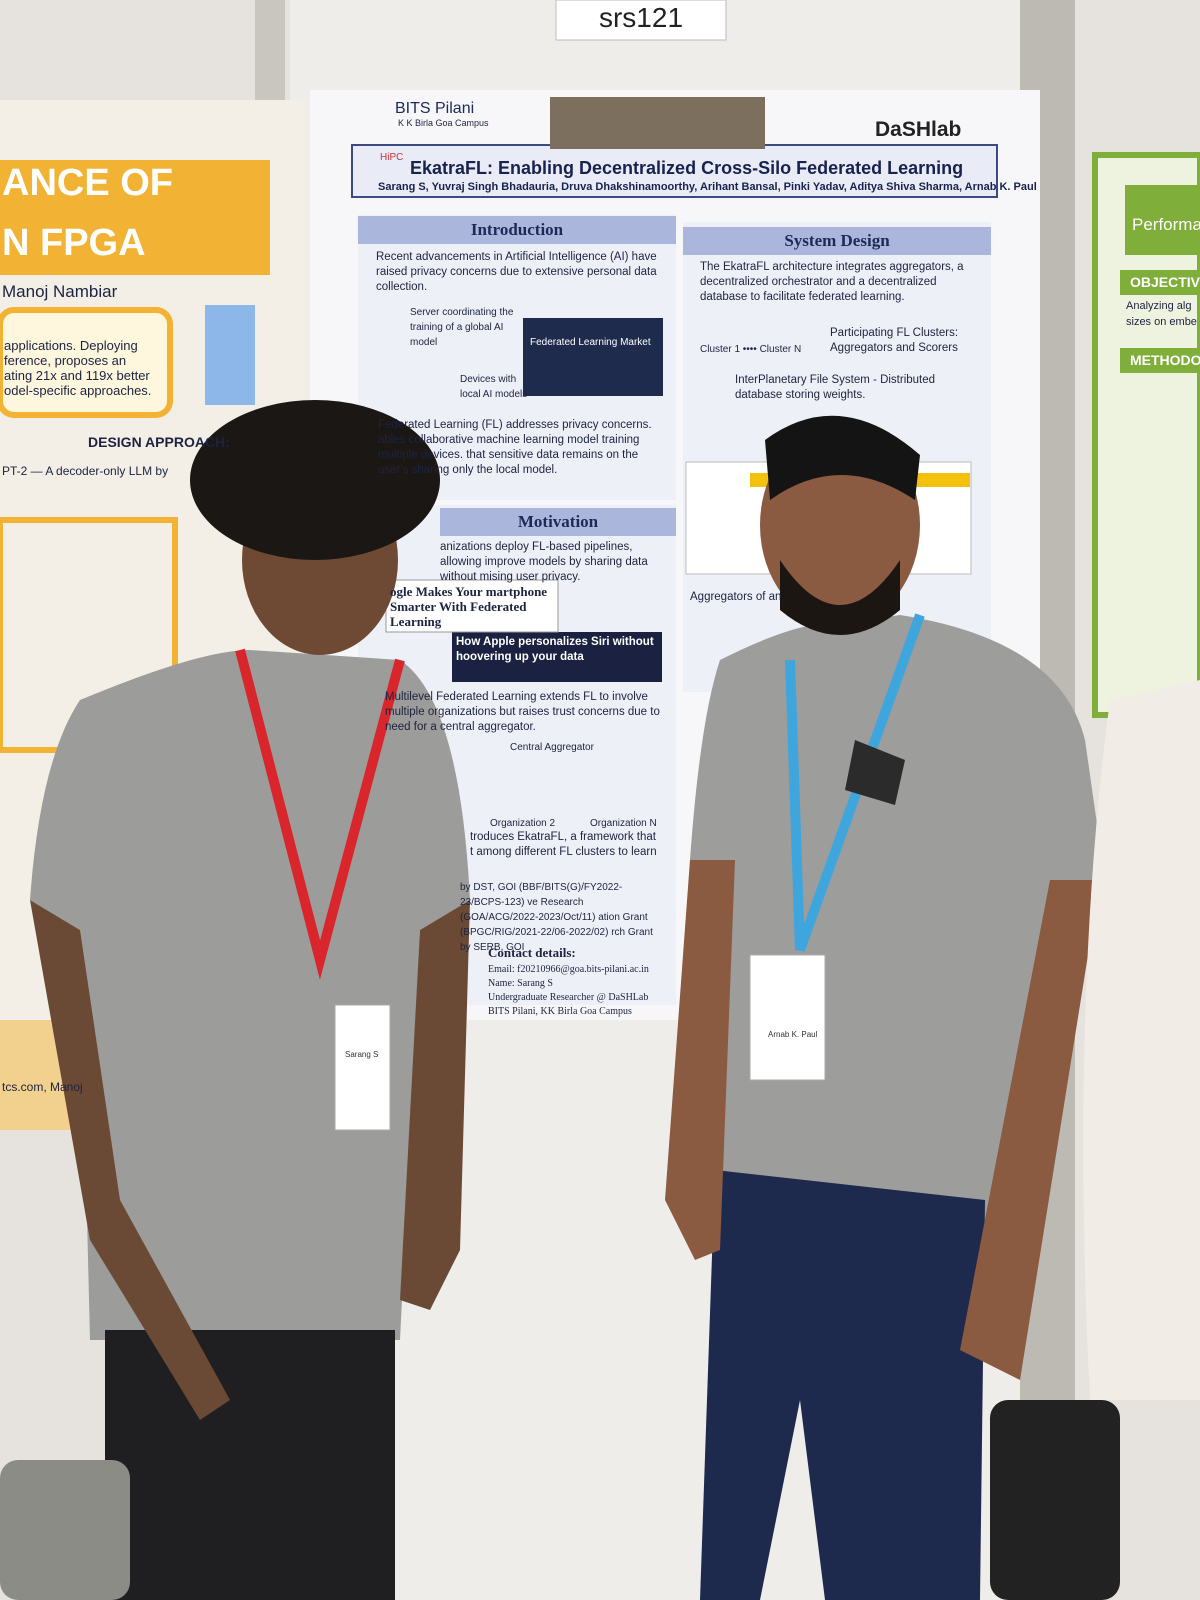  I want to click on poster-title-line: N FPGA, so click(74, 243).